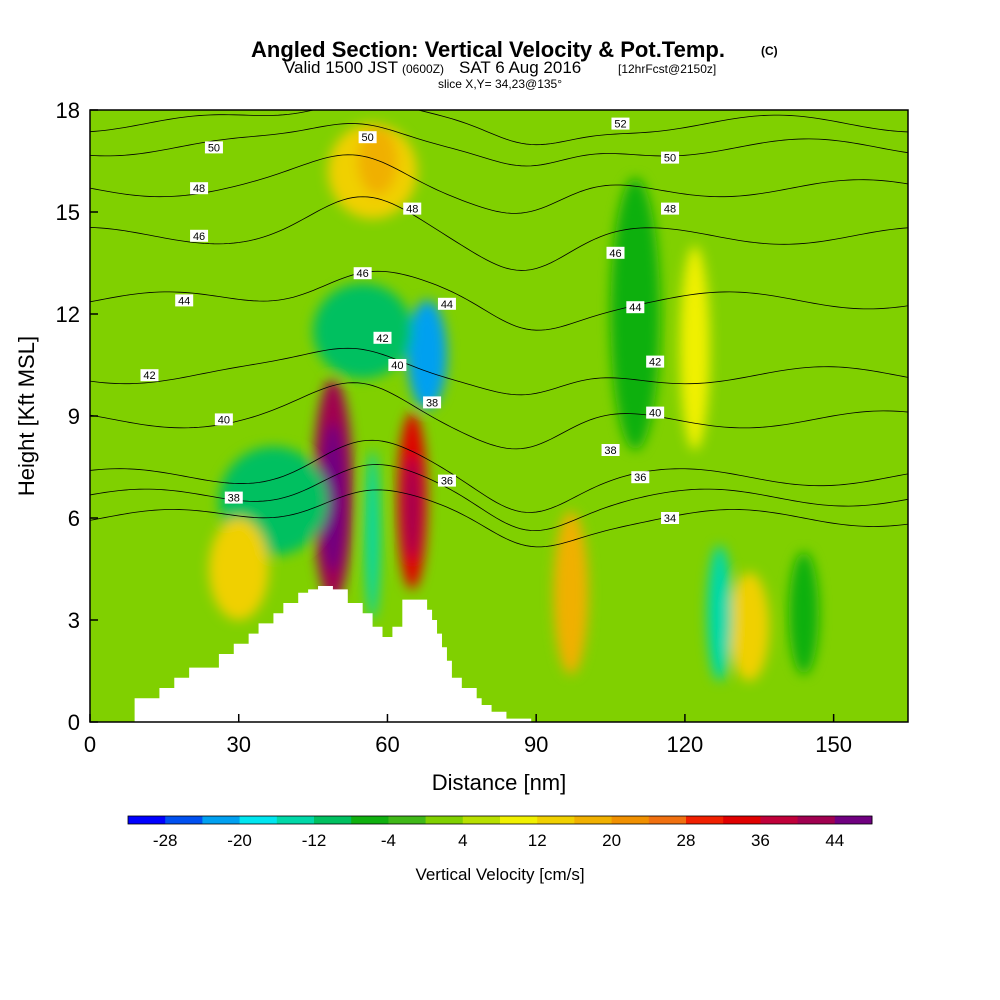 The width and height of the screenshot is (1000, 1000). What do you see at coordinates (26, 416) in the screenshot?
I see `y-axis-label: Height [Kft MSL]` at bounding box center [26, 416].